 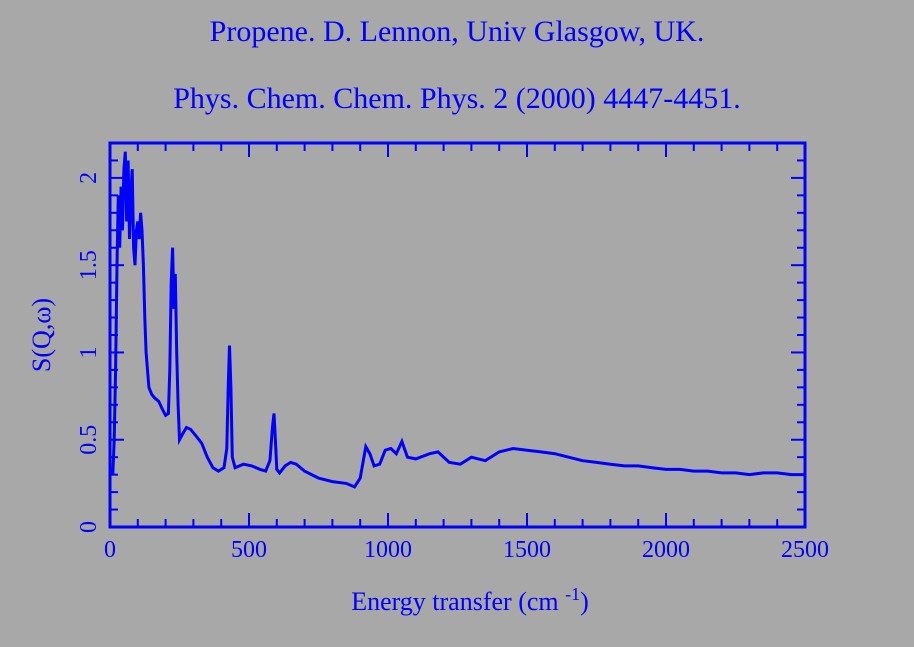 What do you see at coordinates (110, 550) in the screenshot?
I see `x-tick-label: 0` at bounding box center [110, 550].